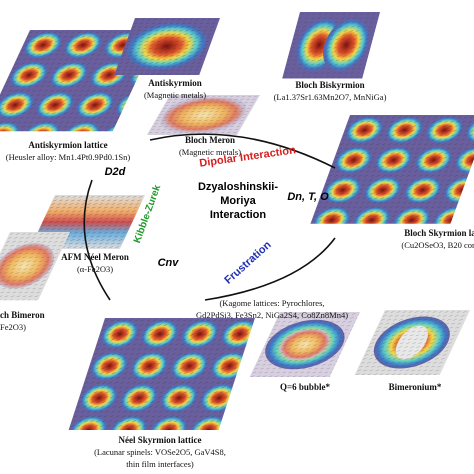 This screenshot has width=474, height=474. Describe the element at coordinates (210, 140) in the screenshot. I see `panel-title: Bloch Meron` at that location.